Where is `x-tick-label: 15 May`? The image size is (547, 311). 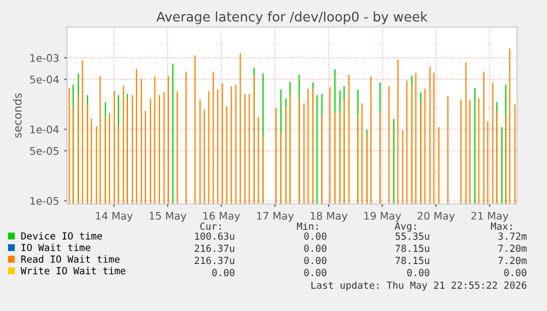 x-tick-label: 15 May is located at coordinates (168, 217).